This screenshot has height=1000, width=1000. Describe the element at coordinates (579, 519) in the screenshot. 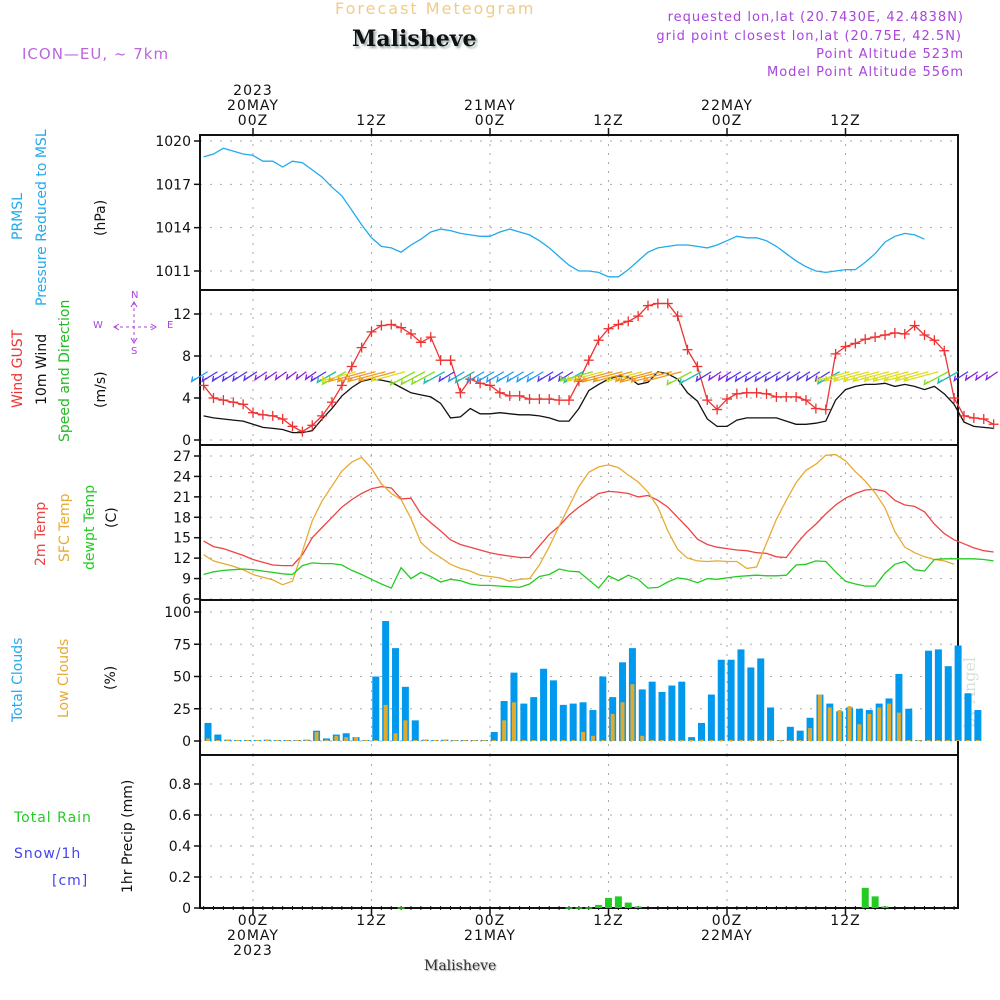

I see `series-sfc-temp` at that location.